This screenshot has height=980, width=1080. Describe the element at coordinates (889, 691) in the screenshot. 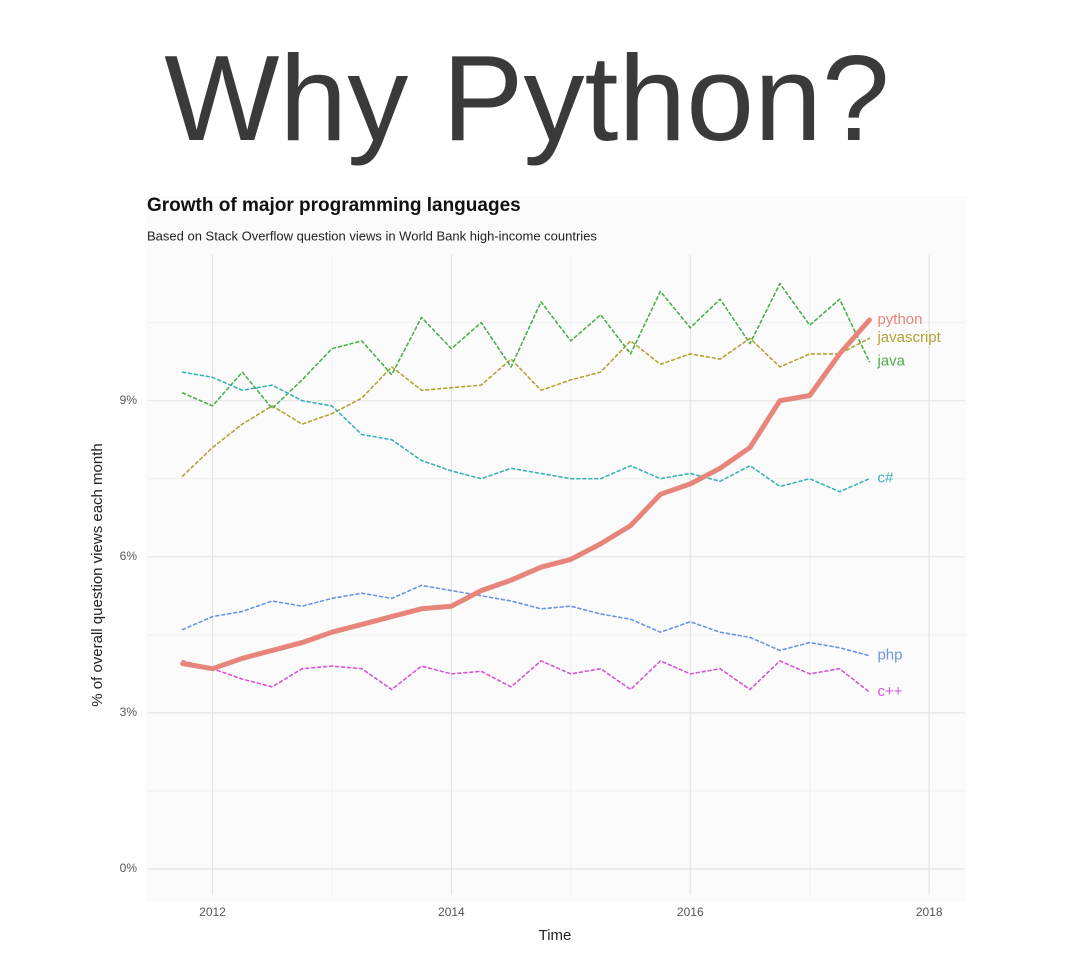

I see `series-label: c++` at that location.